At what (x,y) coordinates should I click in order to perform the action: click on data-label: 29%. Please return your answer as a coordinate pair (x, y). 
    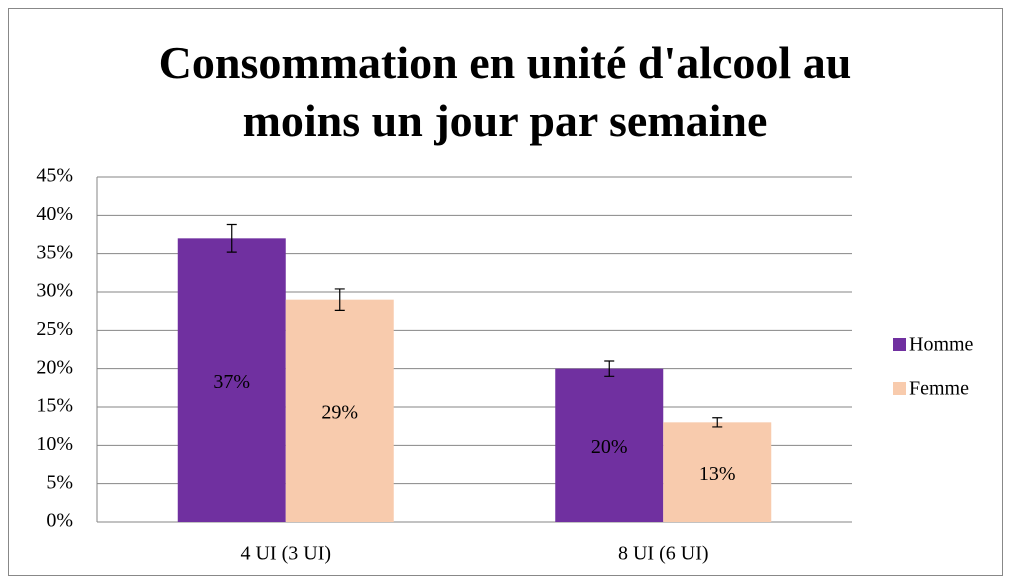
    Looking at the image, I should click on (339, 412).